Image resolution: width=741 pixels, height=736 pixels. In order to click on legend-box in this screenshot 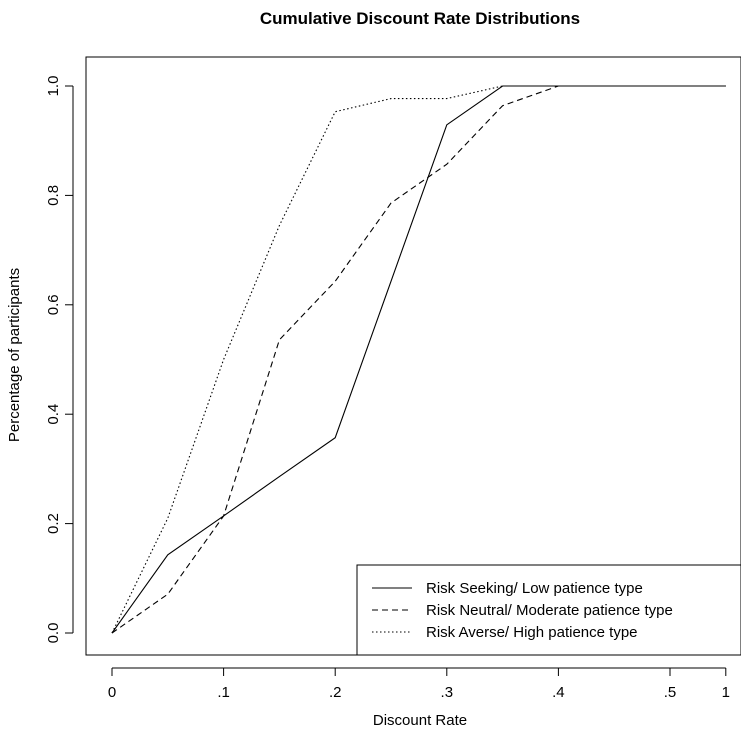, I will do `click(548, 610)`.